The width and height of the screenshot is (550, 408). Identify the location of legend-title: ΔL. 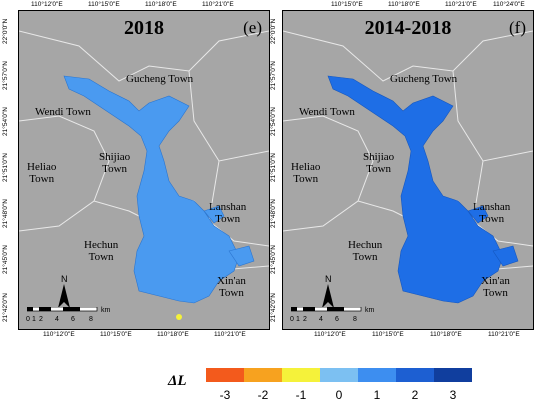
(177, 381).